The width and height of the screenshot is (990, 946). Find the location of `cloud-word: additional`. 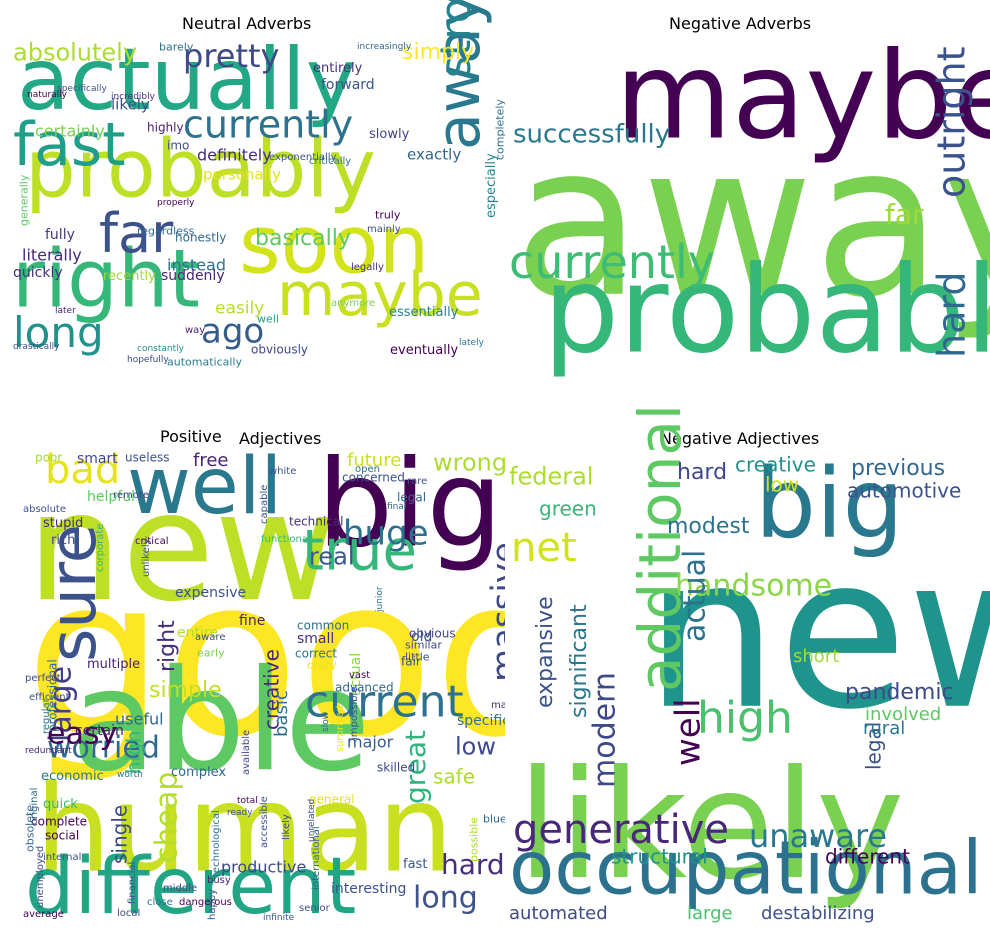

cloud-word: additional is located at coordinates (660, 548).